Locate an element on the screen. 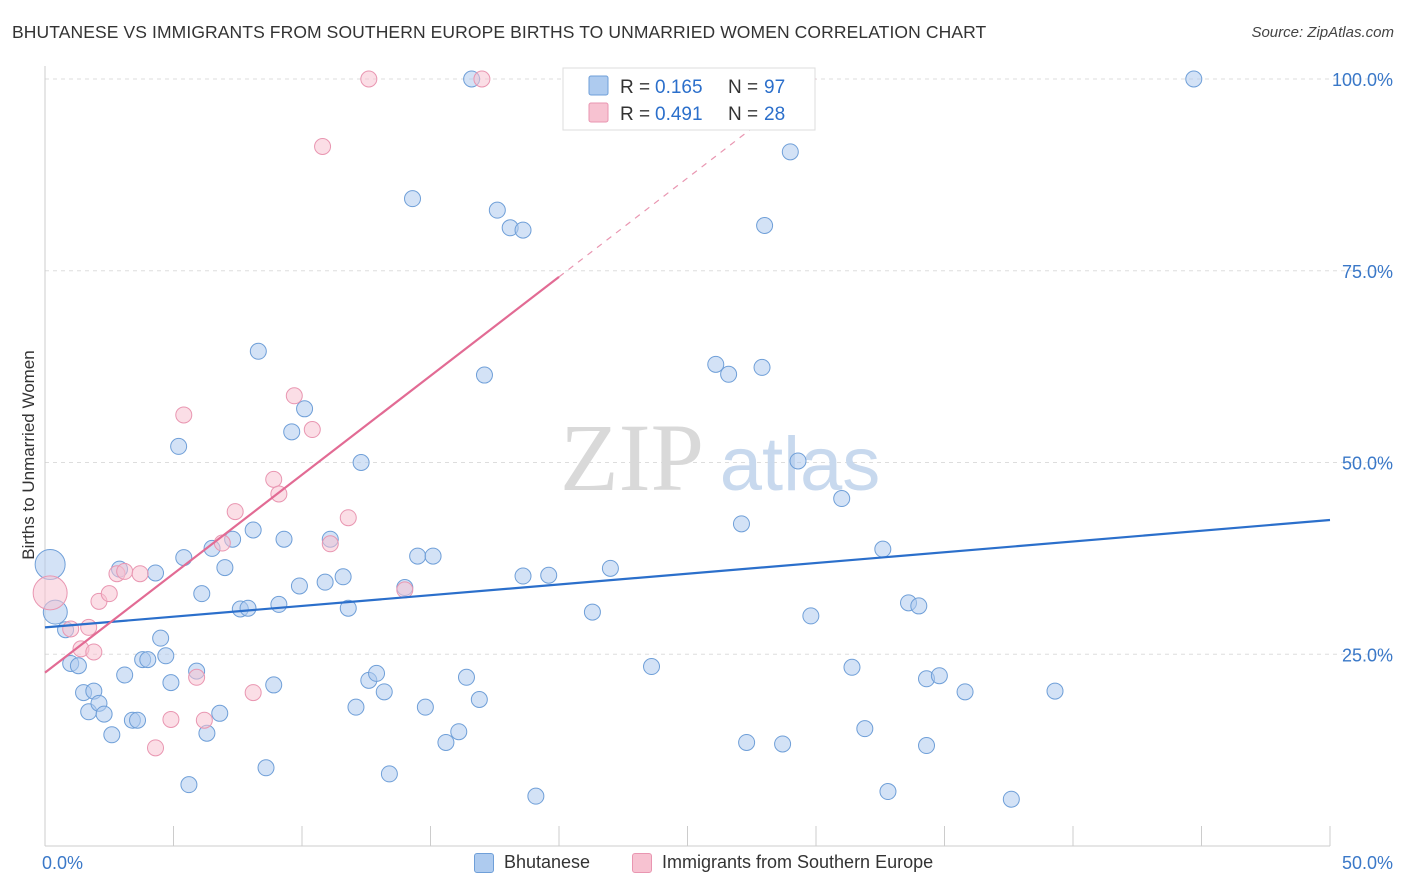  legend-n-label-blue: N = is located at coordinates (743, 87).